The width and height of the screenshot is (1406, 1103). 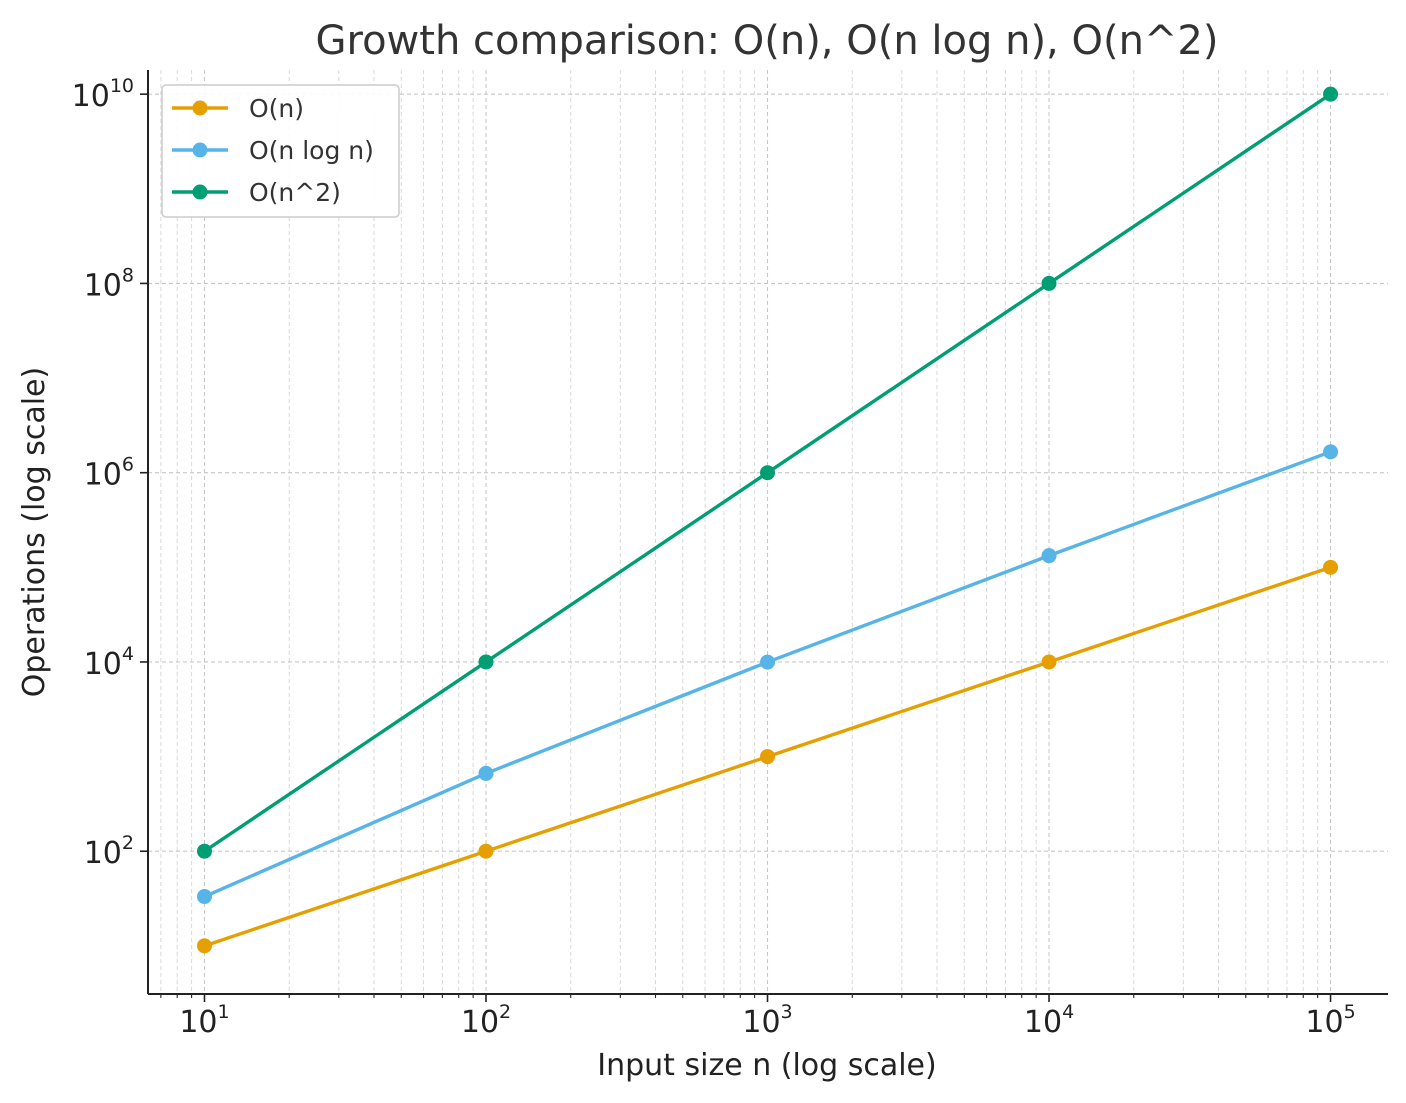 I want to click on tick-label-exponent: 5, so click(x=1350, y=1012).